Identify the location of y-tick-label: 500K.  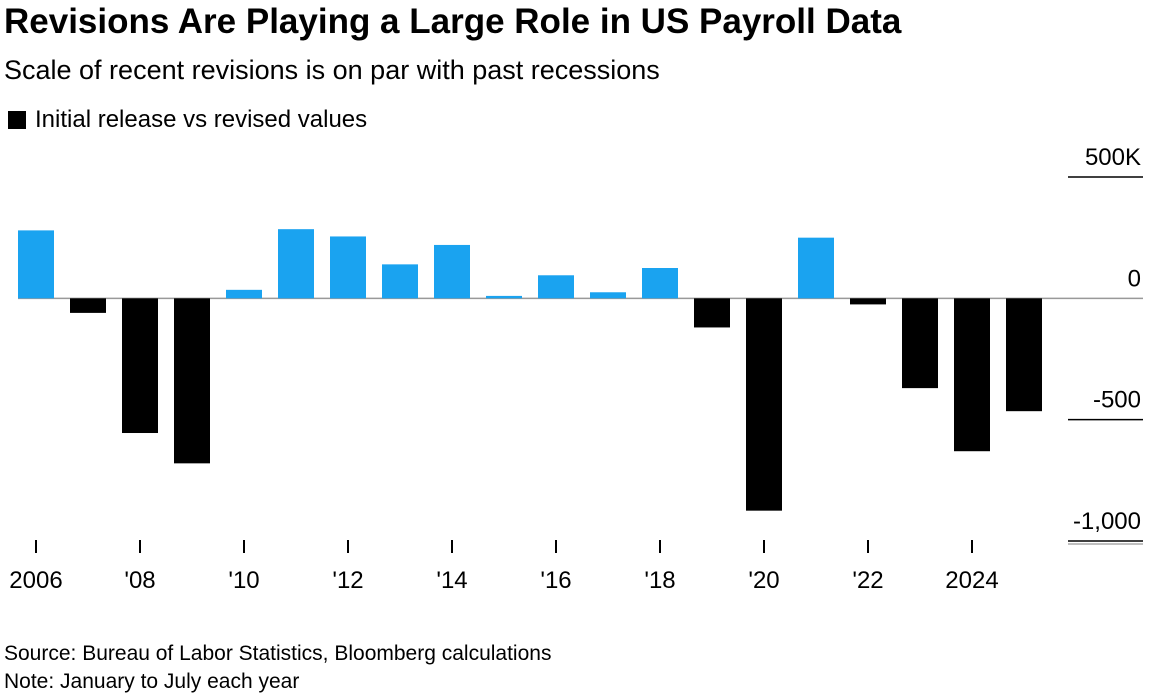
(1113, 157).